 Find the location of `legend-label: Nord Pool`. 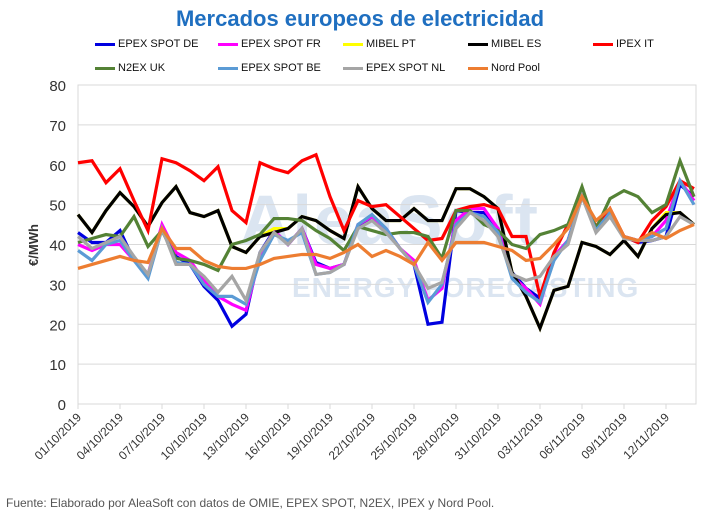

legend-label: Nord Pool is located at coordinates (515, 68).